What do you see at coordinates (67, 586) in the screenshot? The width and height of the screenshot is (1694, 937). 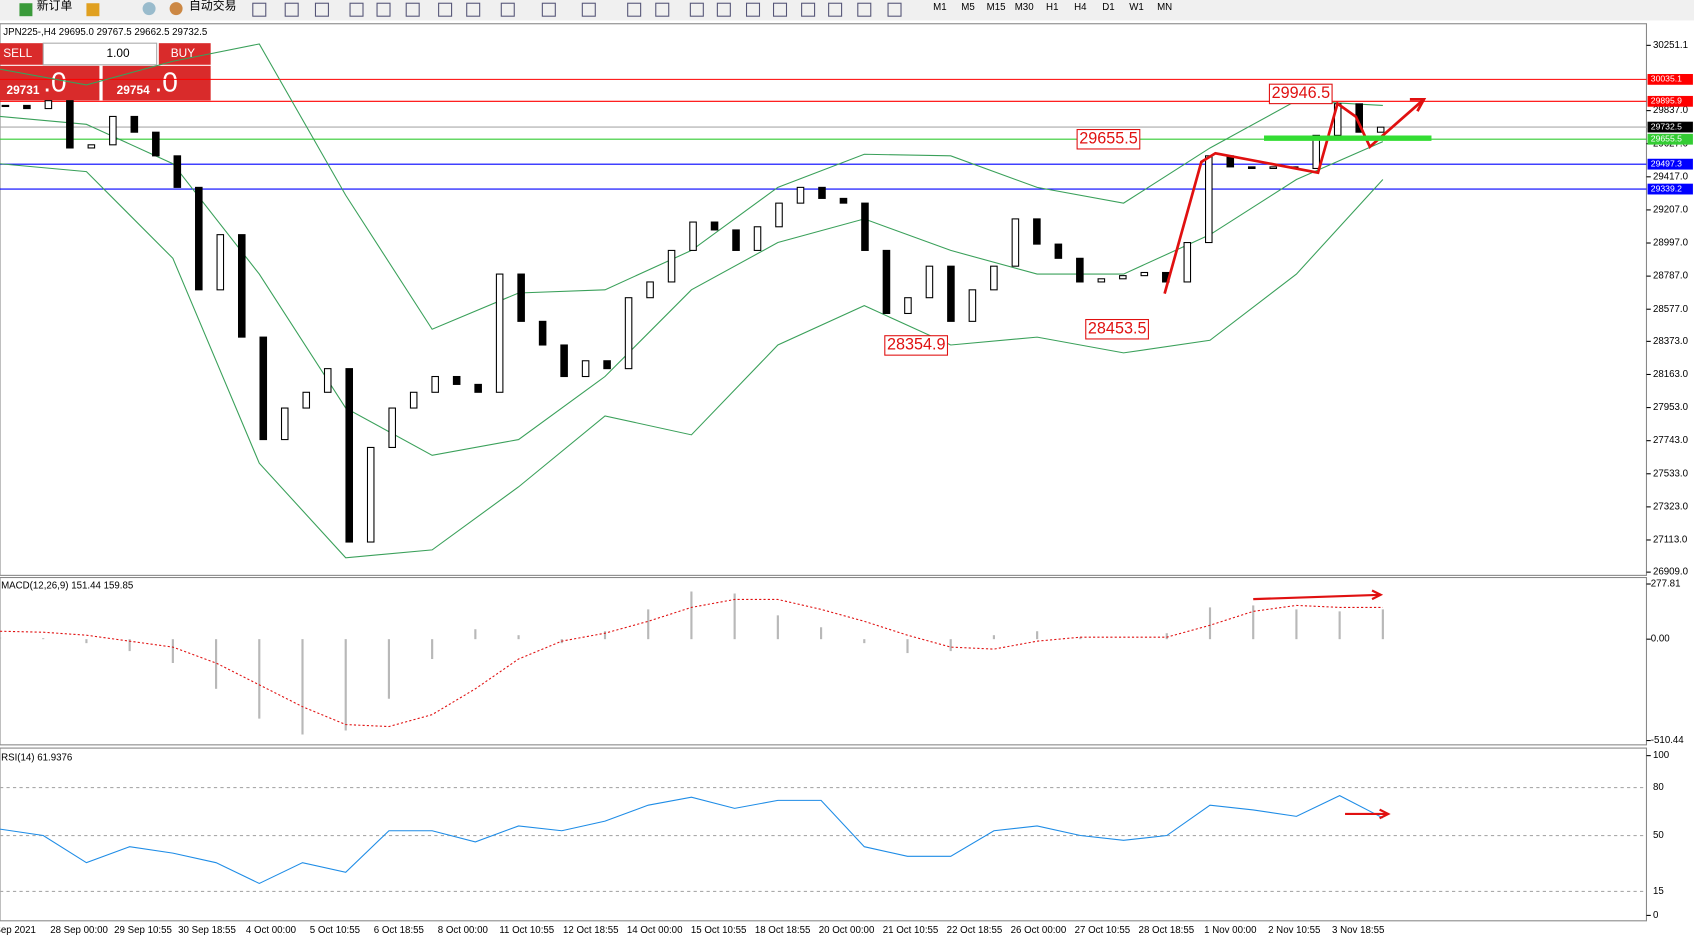 I see `macd-label: MACD(12,26,9) 151.44 159.85` at bounding box center [67, 586].